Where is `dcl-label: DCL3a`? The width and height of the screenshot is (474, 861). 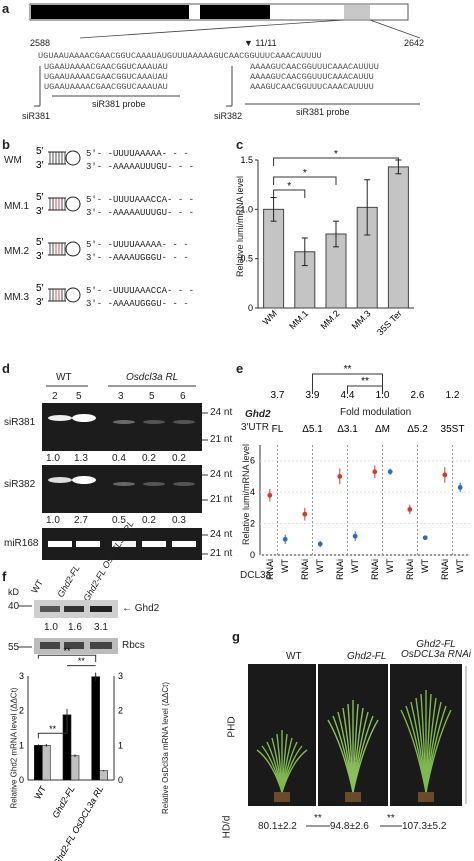
dcl-label: DCL3a is located at coordinates (256, 575).